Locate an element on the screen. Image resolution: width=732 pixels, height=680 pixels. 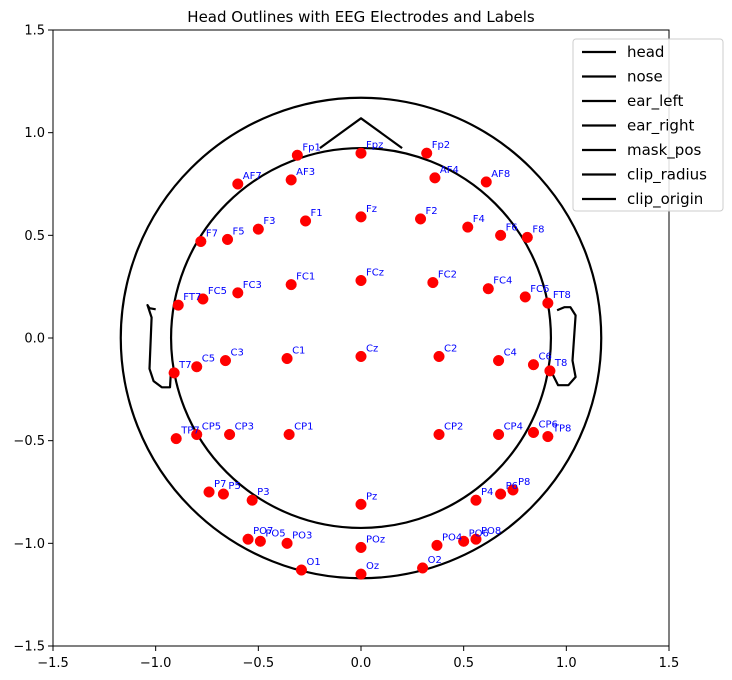
y-tick-label: 0.0 is located at coordinates (34, 339).